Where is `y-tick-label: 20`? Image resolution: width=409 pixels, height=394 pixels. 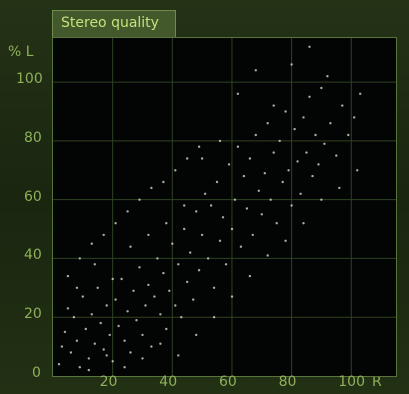
y-tick-label: 20 is located at coordinates (33, 314).